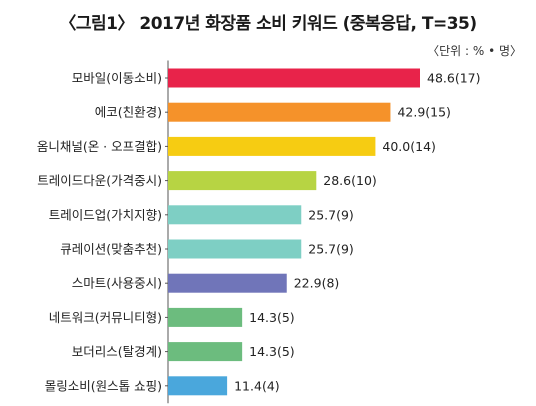 This screenshot has width=536, height=406. Describe the element at coordinates (474, 51) in the screenshot. I see `unit-note: 〈단위 : % • 명〉` at that location.